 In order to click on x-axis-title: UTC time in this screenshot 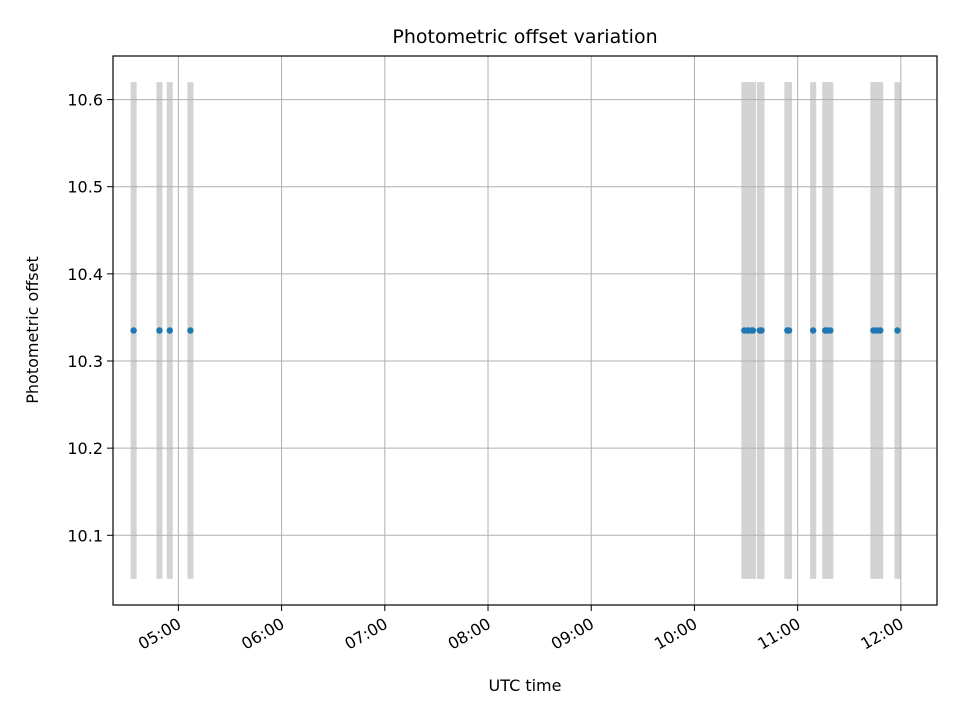, I will do `click(525, 685)`.